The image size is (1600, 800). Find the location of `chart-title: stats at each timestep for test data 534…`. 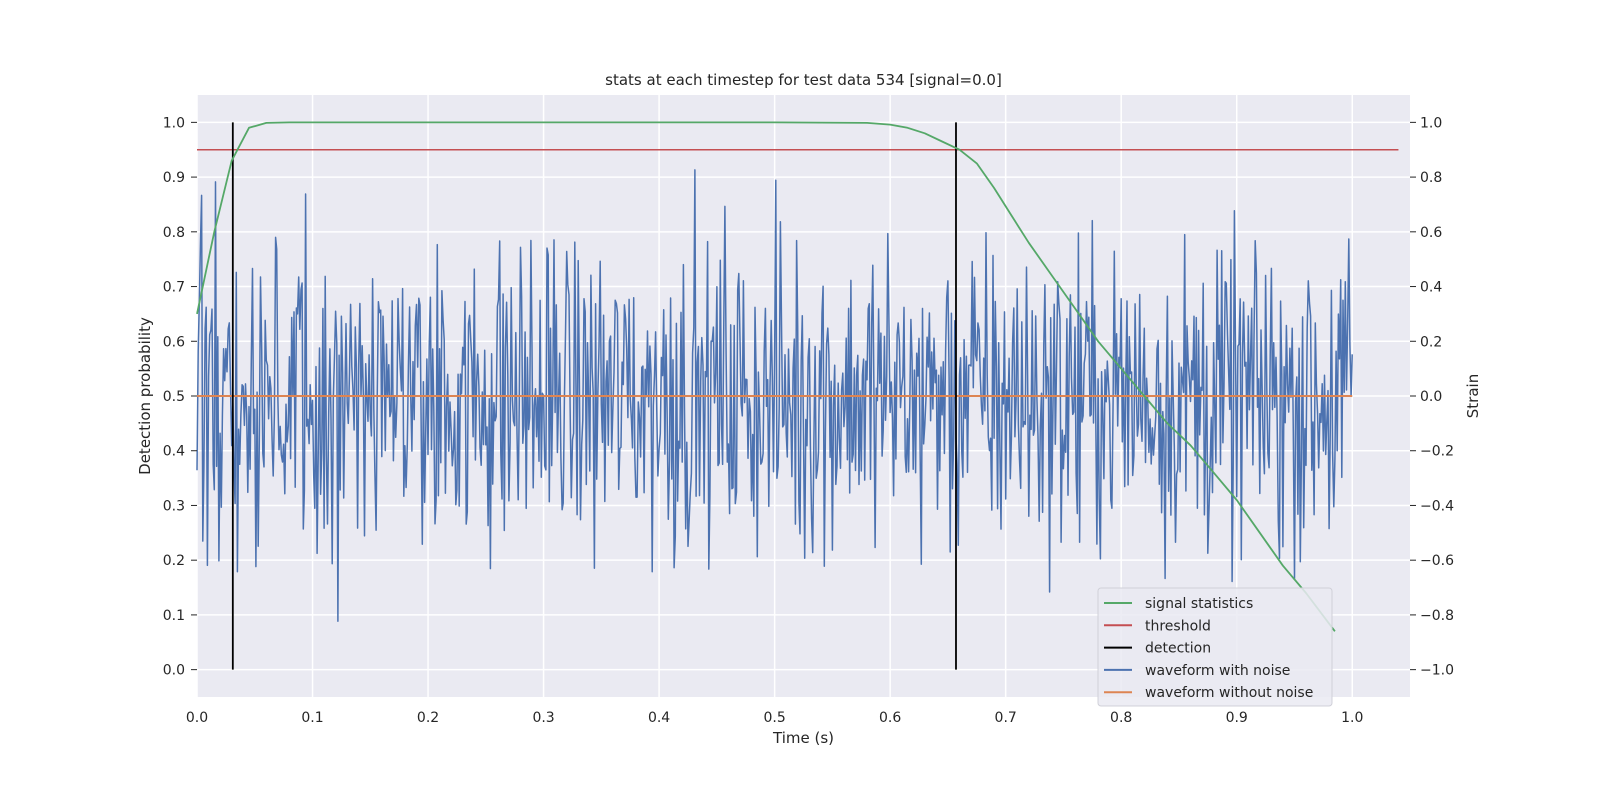

chart-title: stats at each timestep for test data 534… is located at coordinates (803, 80).